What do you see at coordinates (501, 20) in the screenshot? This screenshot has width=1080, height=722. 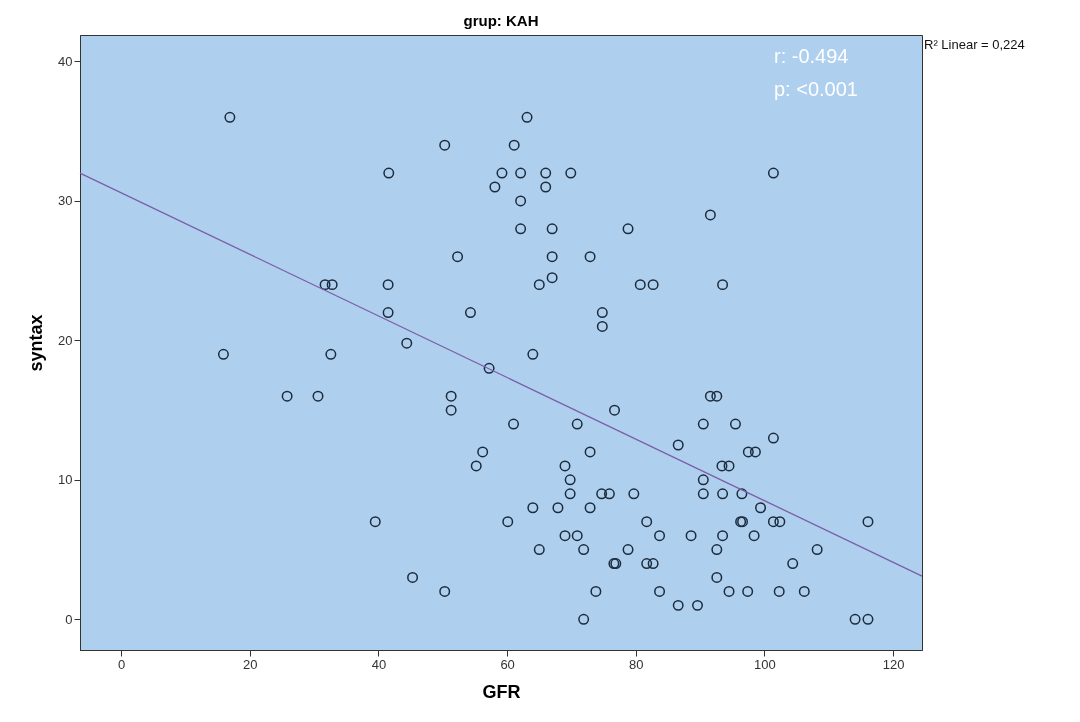 I see `chart-title: grup: KAH` at bounding box center [501, 20].